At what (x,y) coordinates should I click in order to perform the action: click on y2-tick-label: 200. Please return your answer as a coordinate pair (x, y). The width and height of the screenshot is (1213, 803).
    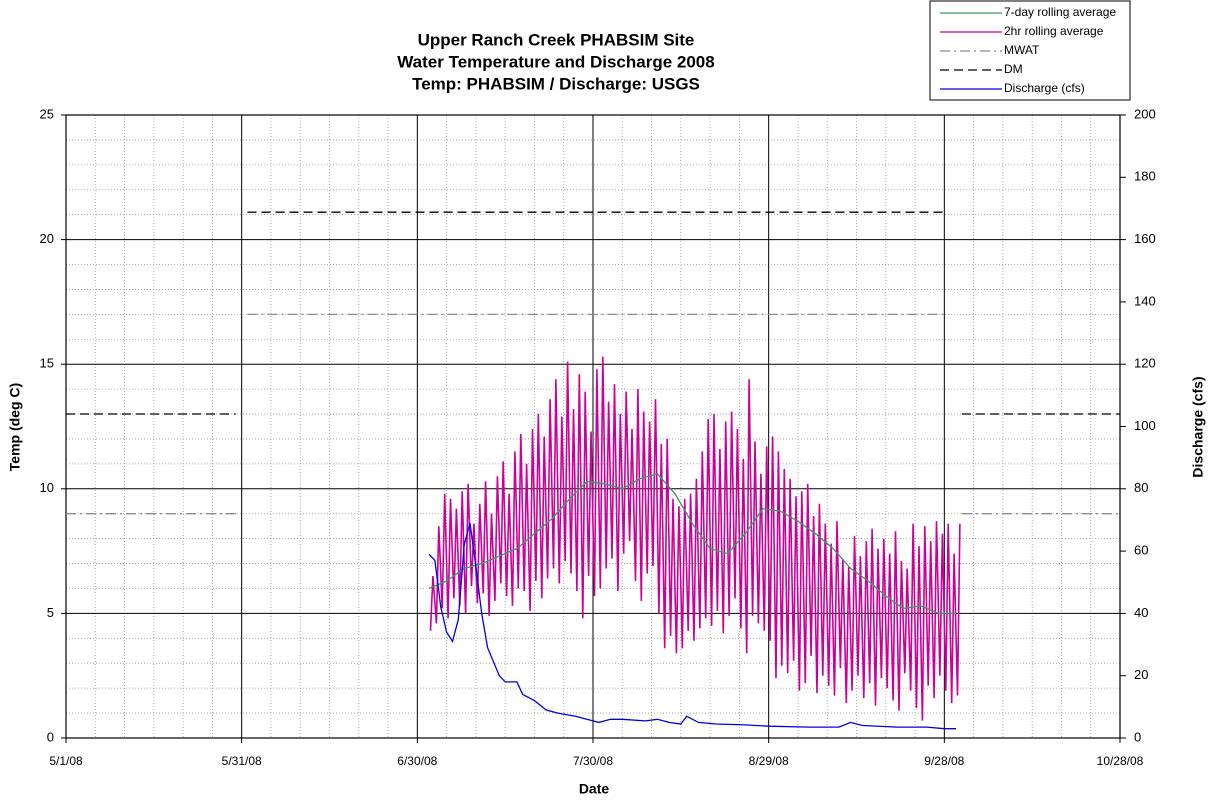
    Looking at the image, I should click on (1145, 113).